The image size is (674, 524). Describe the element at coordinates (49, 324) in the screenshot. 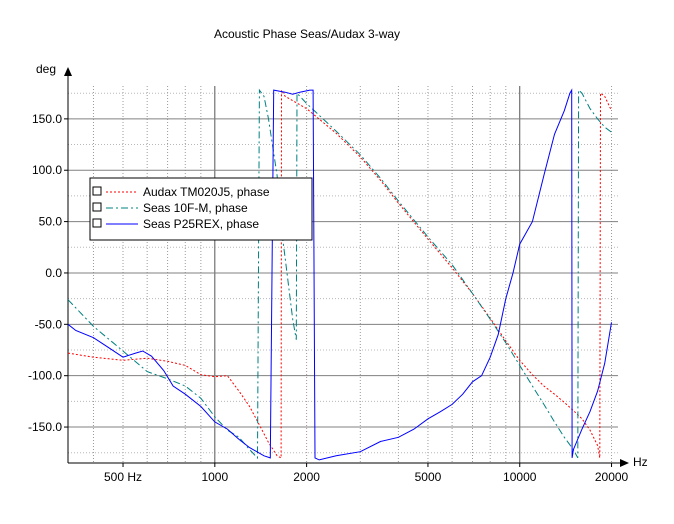

I see `y-tick-label: -50.0` at that location.